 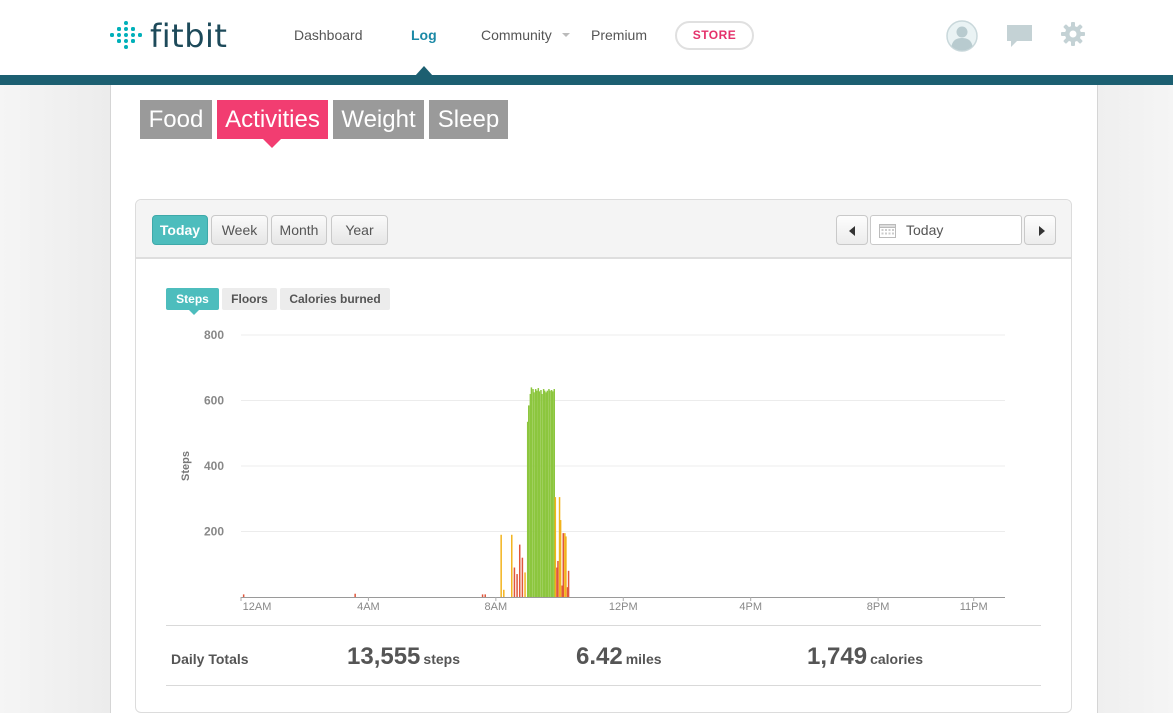 I want to click on x-tick-label: 12AM, so click(x=257, y=607).